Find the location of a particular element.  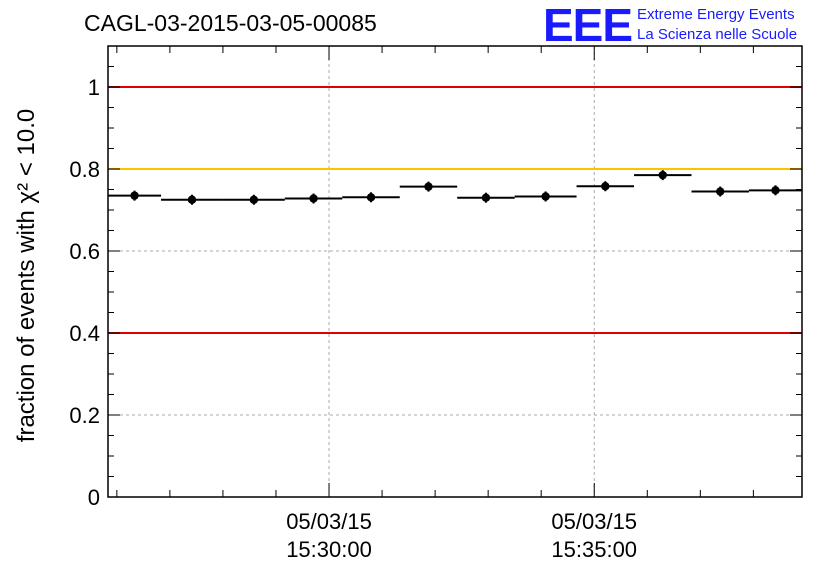

y-tick-label: 0 is located at coordinates (94, 497).